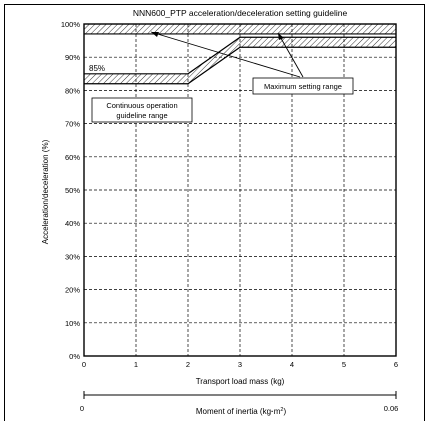 The width and height of the screenshot is (429, 425). Describe the element at coordinates (281, 36) in the screenshot. I see `pointer-arrowhead-right` at that location.